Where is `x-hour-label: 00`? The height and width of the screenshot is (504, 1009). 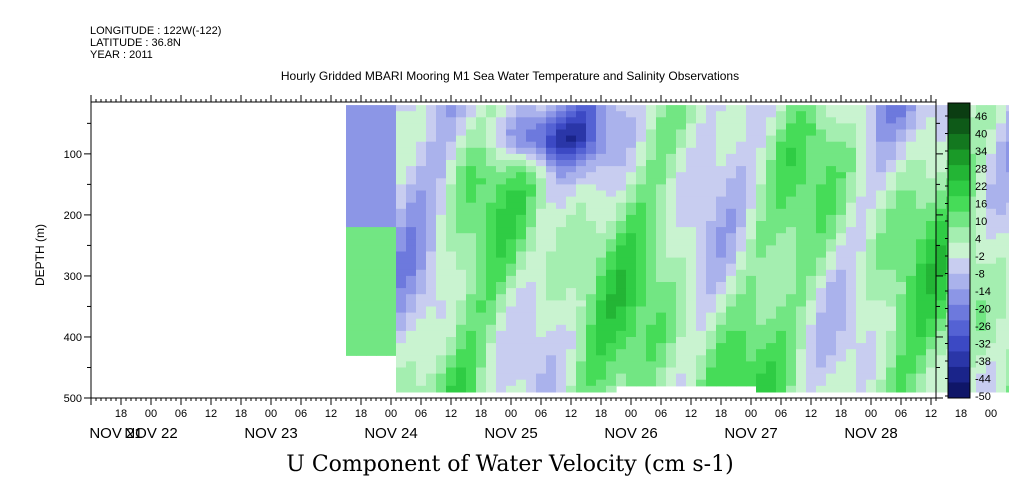 x-hour-label: 00 is located at coordinates (271, 414).